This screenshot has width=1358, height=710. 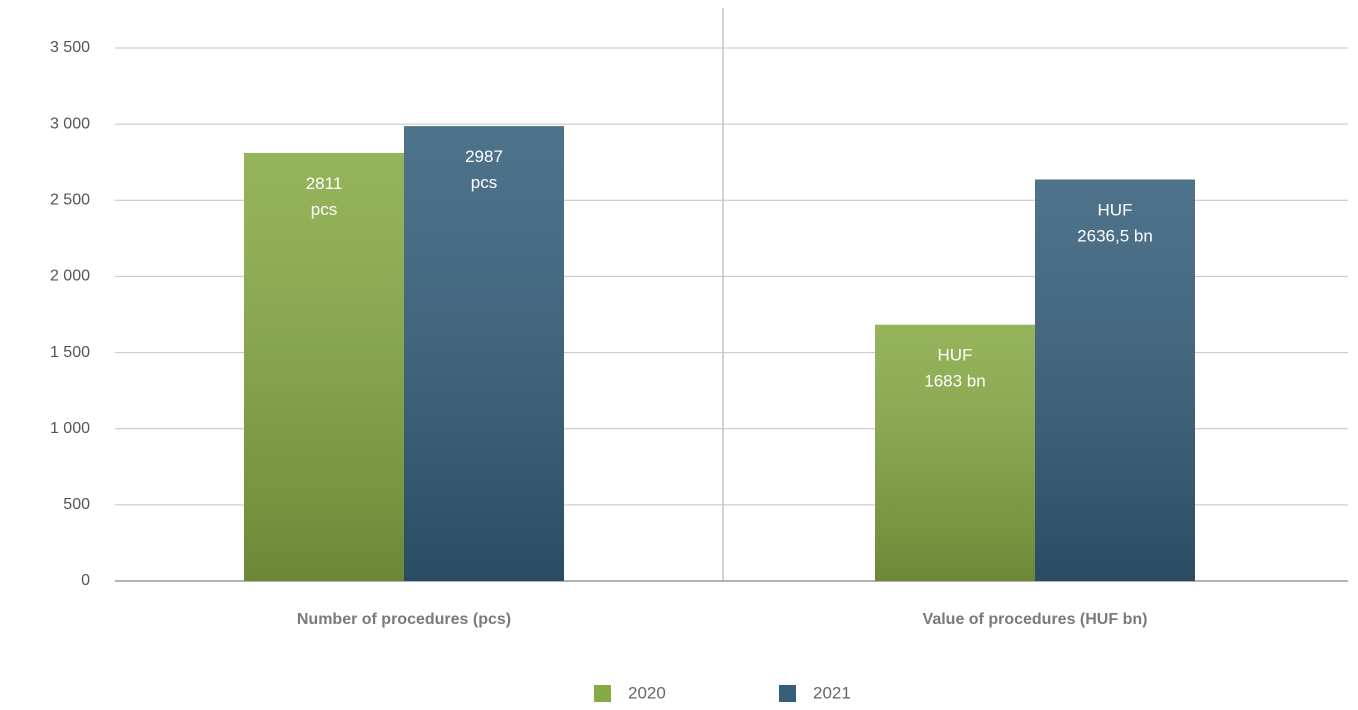 What do you see at coordinates (85, 580) in the screenshot?
I see `y-tick-label: 0` at bounding box center [85, 580].